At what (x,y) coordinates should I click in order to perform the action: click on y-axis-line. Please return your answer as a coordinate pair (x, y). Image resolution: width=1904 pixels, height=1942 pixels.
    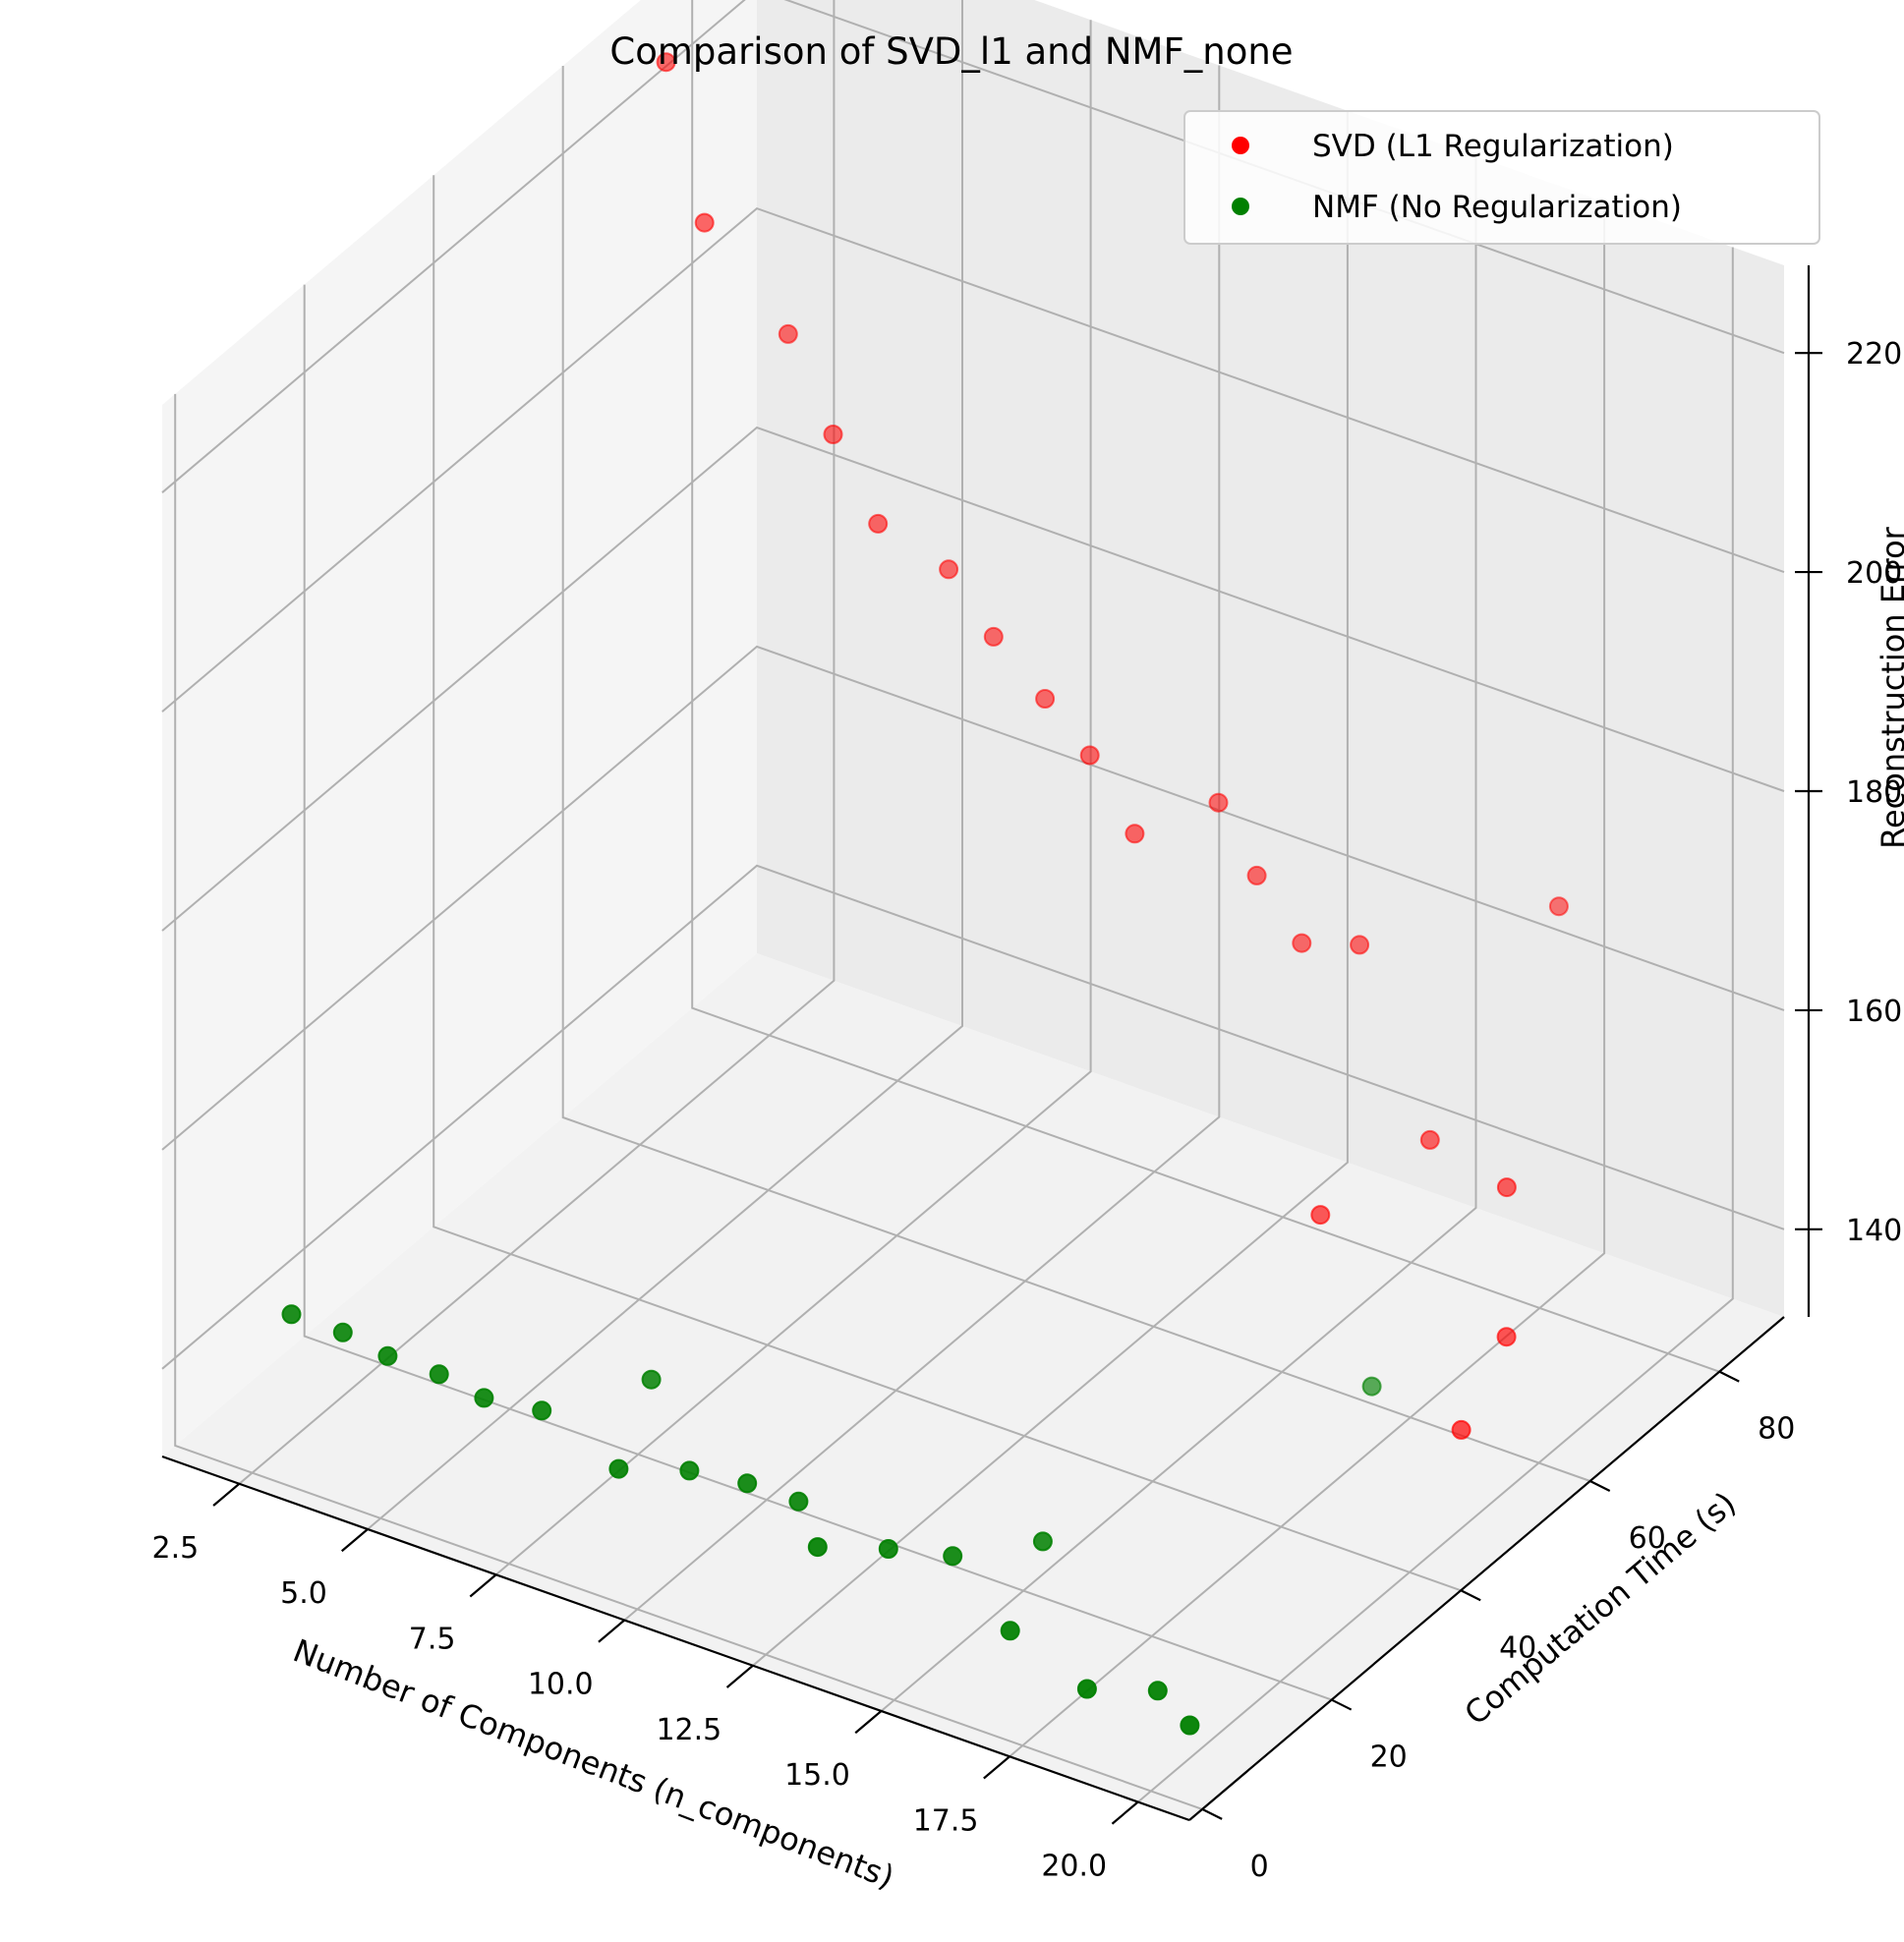
    Looking at the image, I should click on (1486, 1568).